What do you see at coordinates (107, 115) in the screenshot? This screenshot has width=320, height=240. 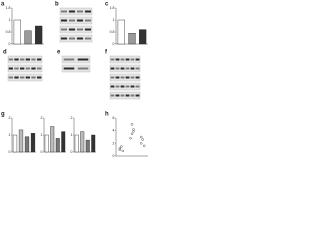 I see `panel-label: h` at bounding box center [107, 115].